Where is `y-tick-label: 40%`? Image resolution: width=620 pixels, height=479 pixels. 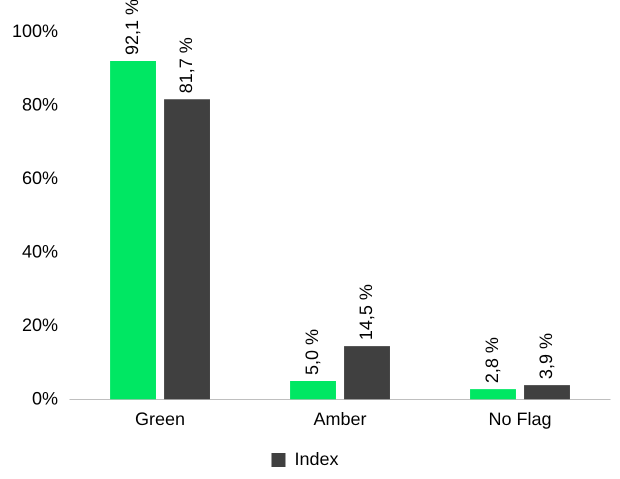 y-tick-label: 40% is located at coordinates (40, 251).